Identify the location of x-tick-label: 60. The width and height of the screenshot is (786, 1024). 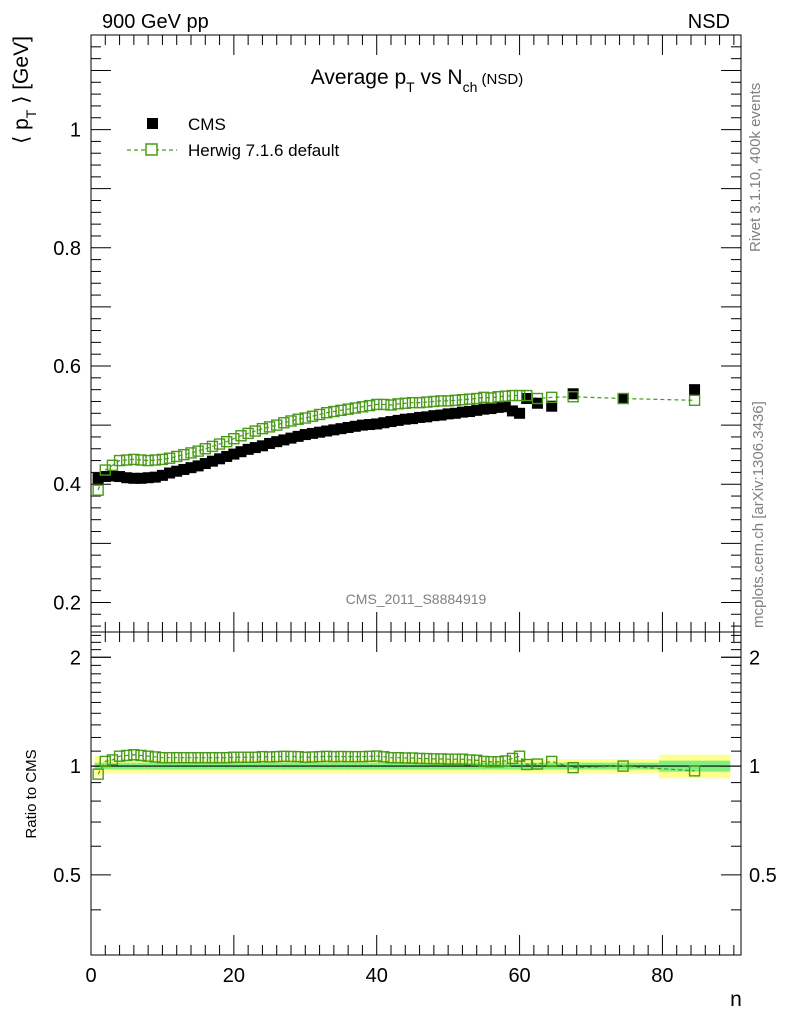
(519, 976).